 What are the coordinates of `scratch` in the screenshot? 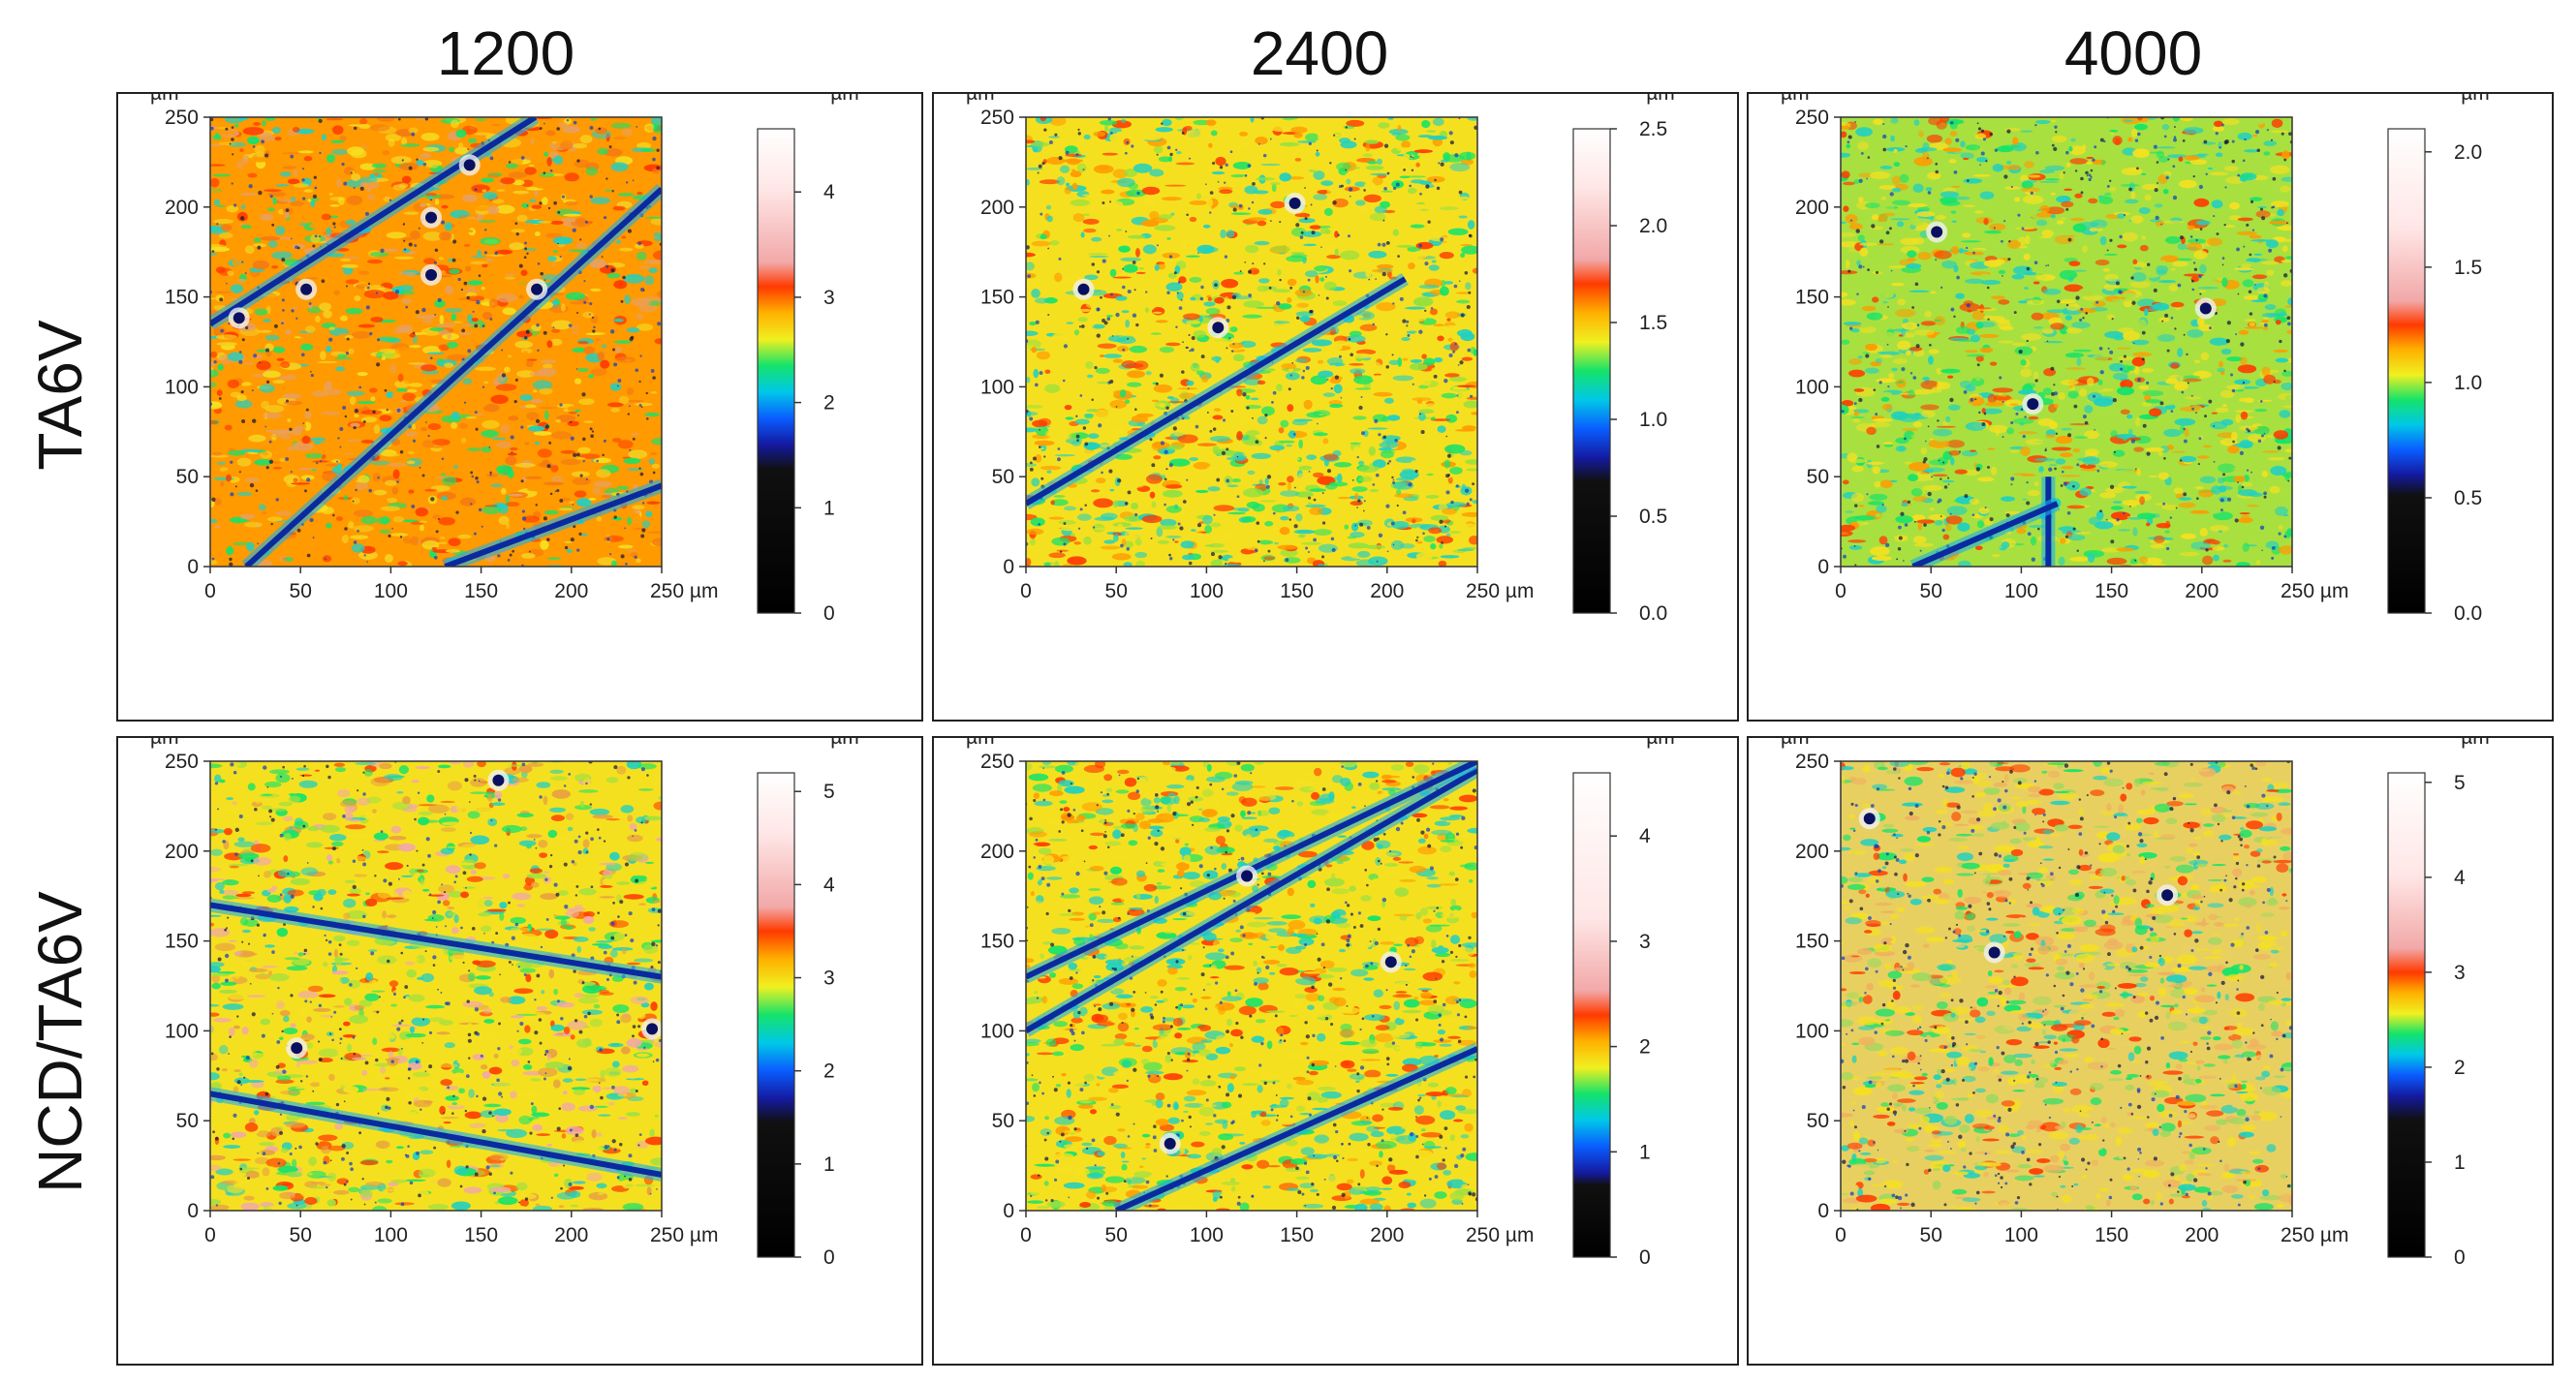 It's located at (374, 221).